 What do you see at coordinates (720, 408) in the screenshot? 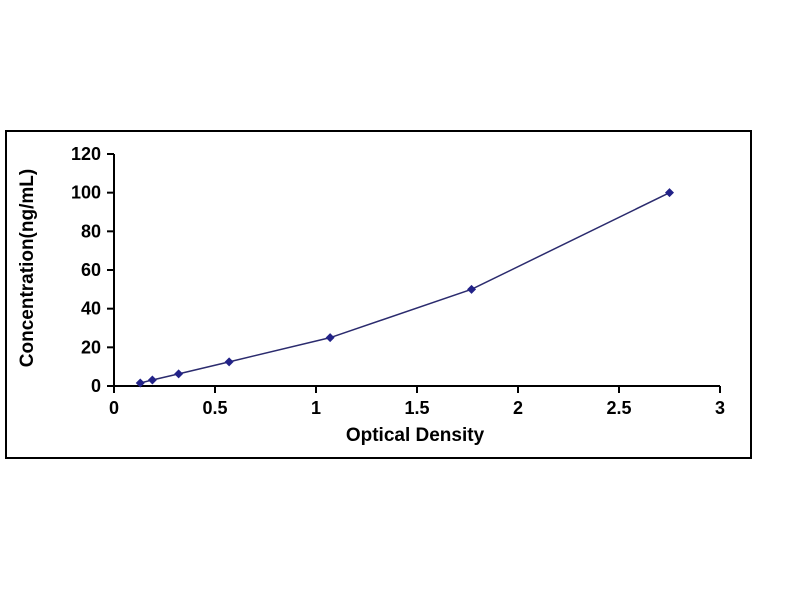
I see `x-tick-label: 3` at bounding box center [720, 408].